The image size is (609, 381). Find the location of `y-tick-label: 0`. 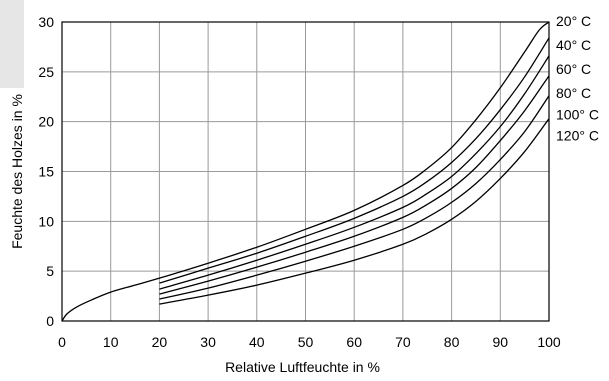

y-tick-label: 0 is located at coordinates (50, 321).